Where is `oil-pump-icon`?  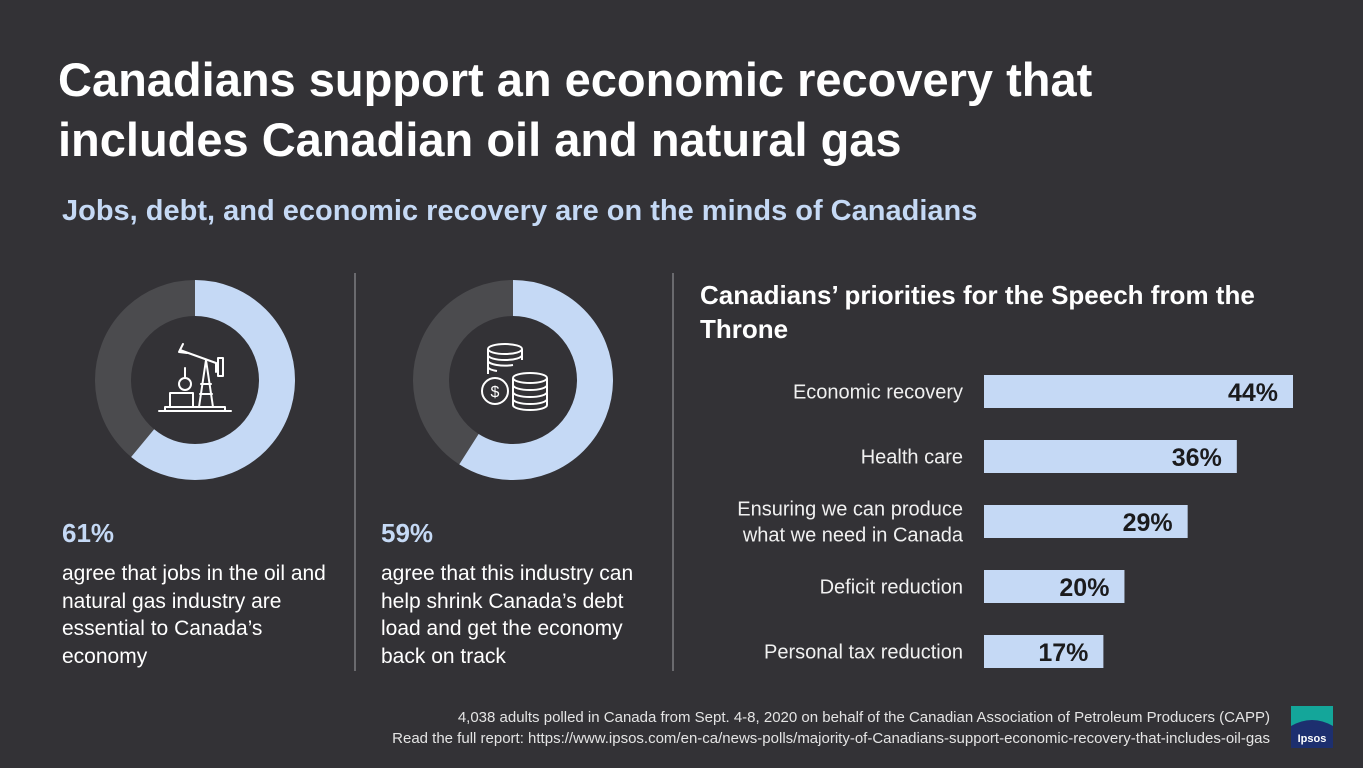 oil-pump-icon is located at coordinates (195, 377).